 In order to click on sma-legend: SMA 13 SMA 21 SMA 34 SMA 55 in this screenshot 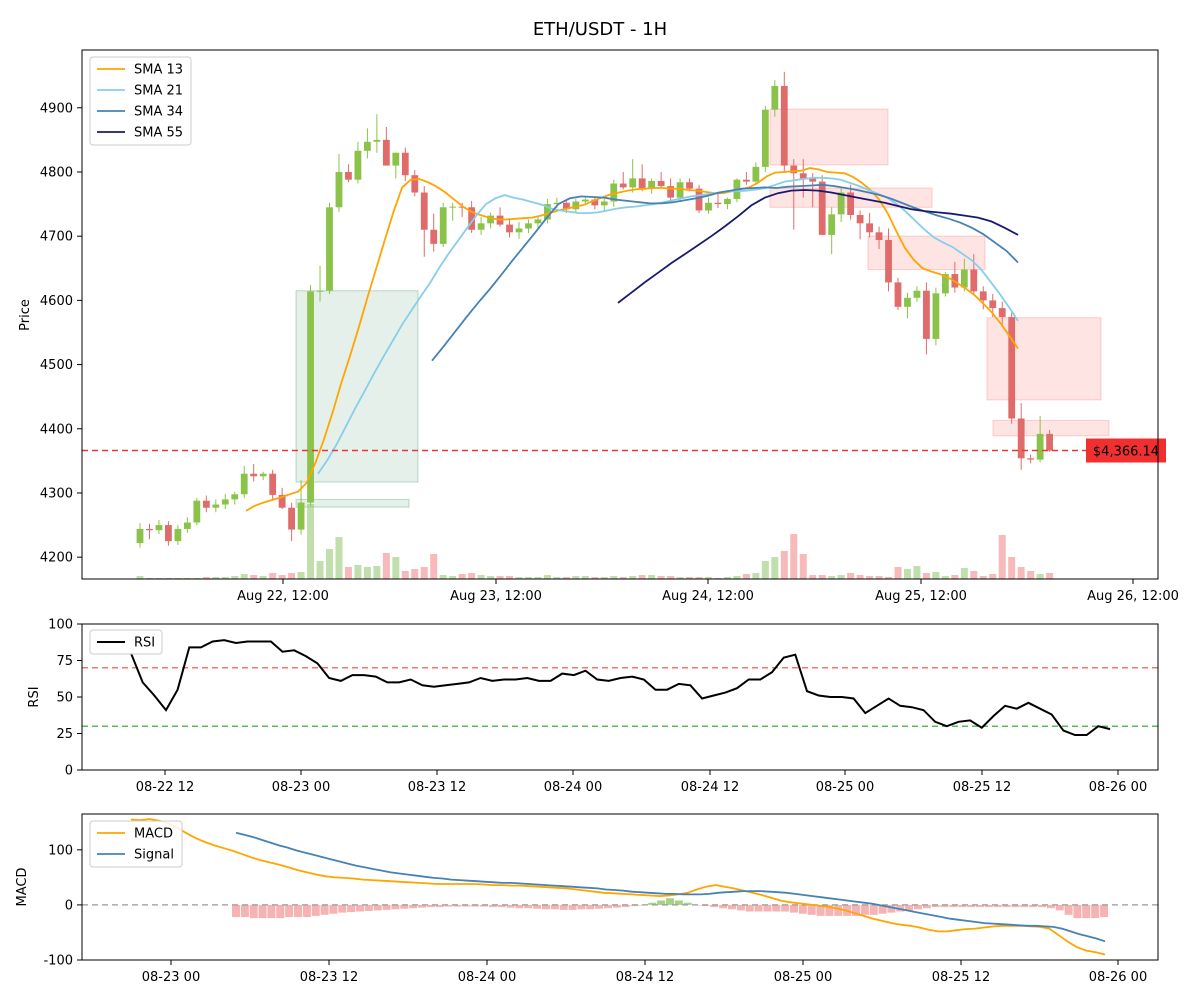, I will do `click(140, 101)`.